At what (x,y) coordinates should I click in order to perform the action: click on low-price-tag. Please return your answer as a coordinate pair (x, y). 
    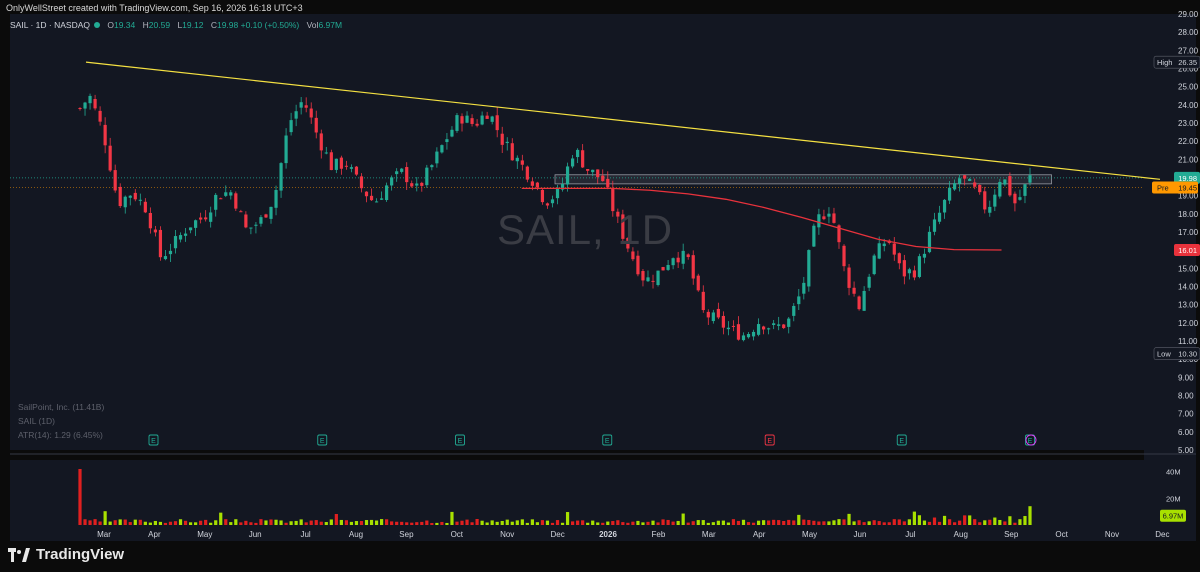
    Looking at the image, I should click on (1176, 354).